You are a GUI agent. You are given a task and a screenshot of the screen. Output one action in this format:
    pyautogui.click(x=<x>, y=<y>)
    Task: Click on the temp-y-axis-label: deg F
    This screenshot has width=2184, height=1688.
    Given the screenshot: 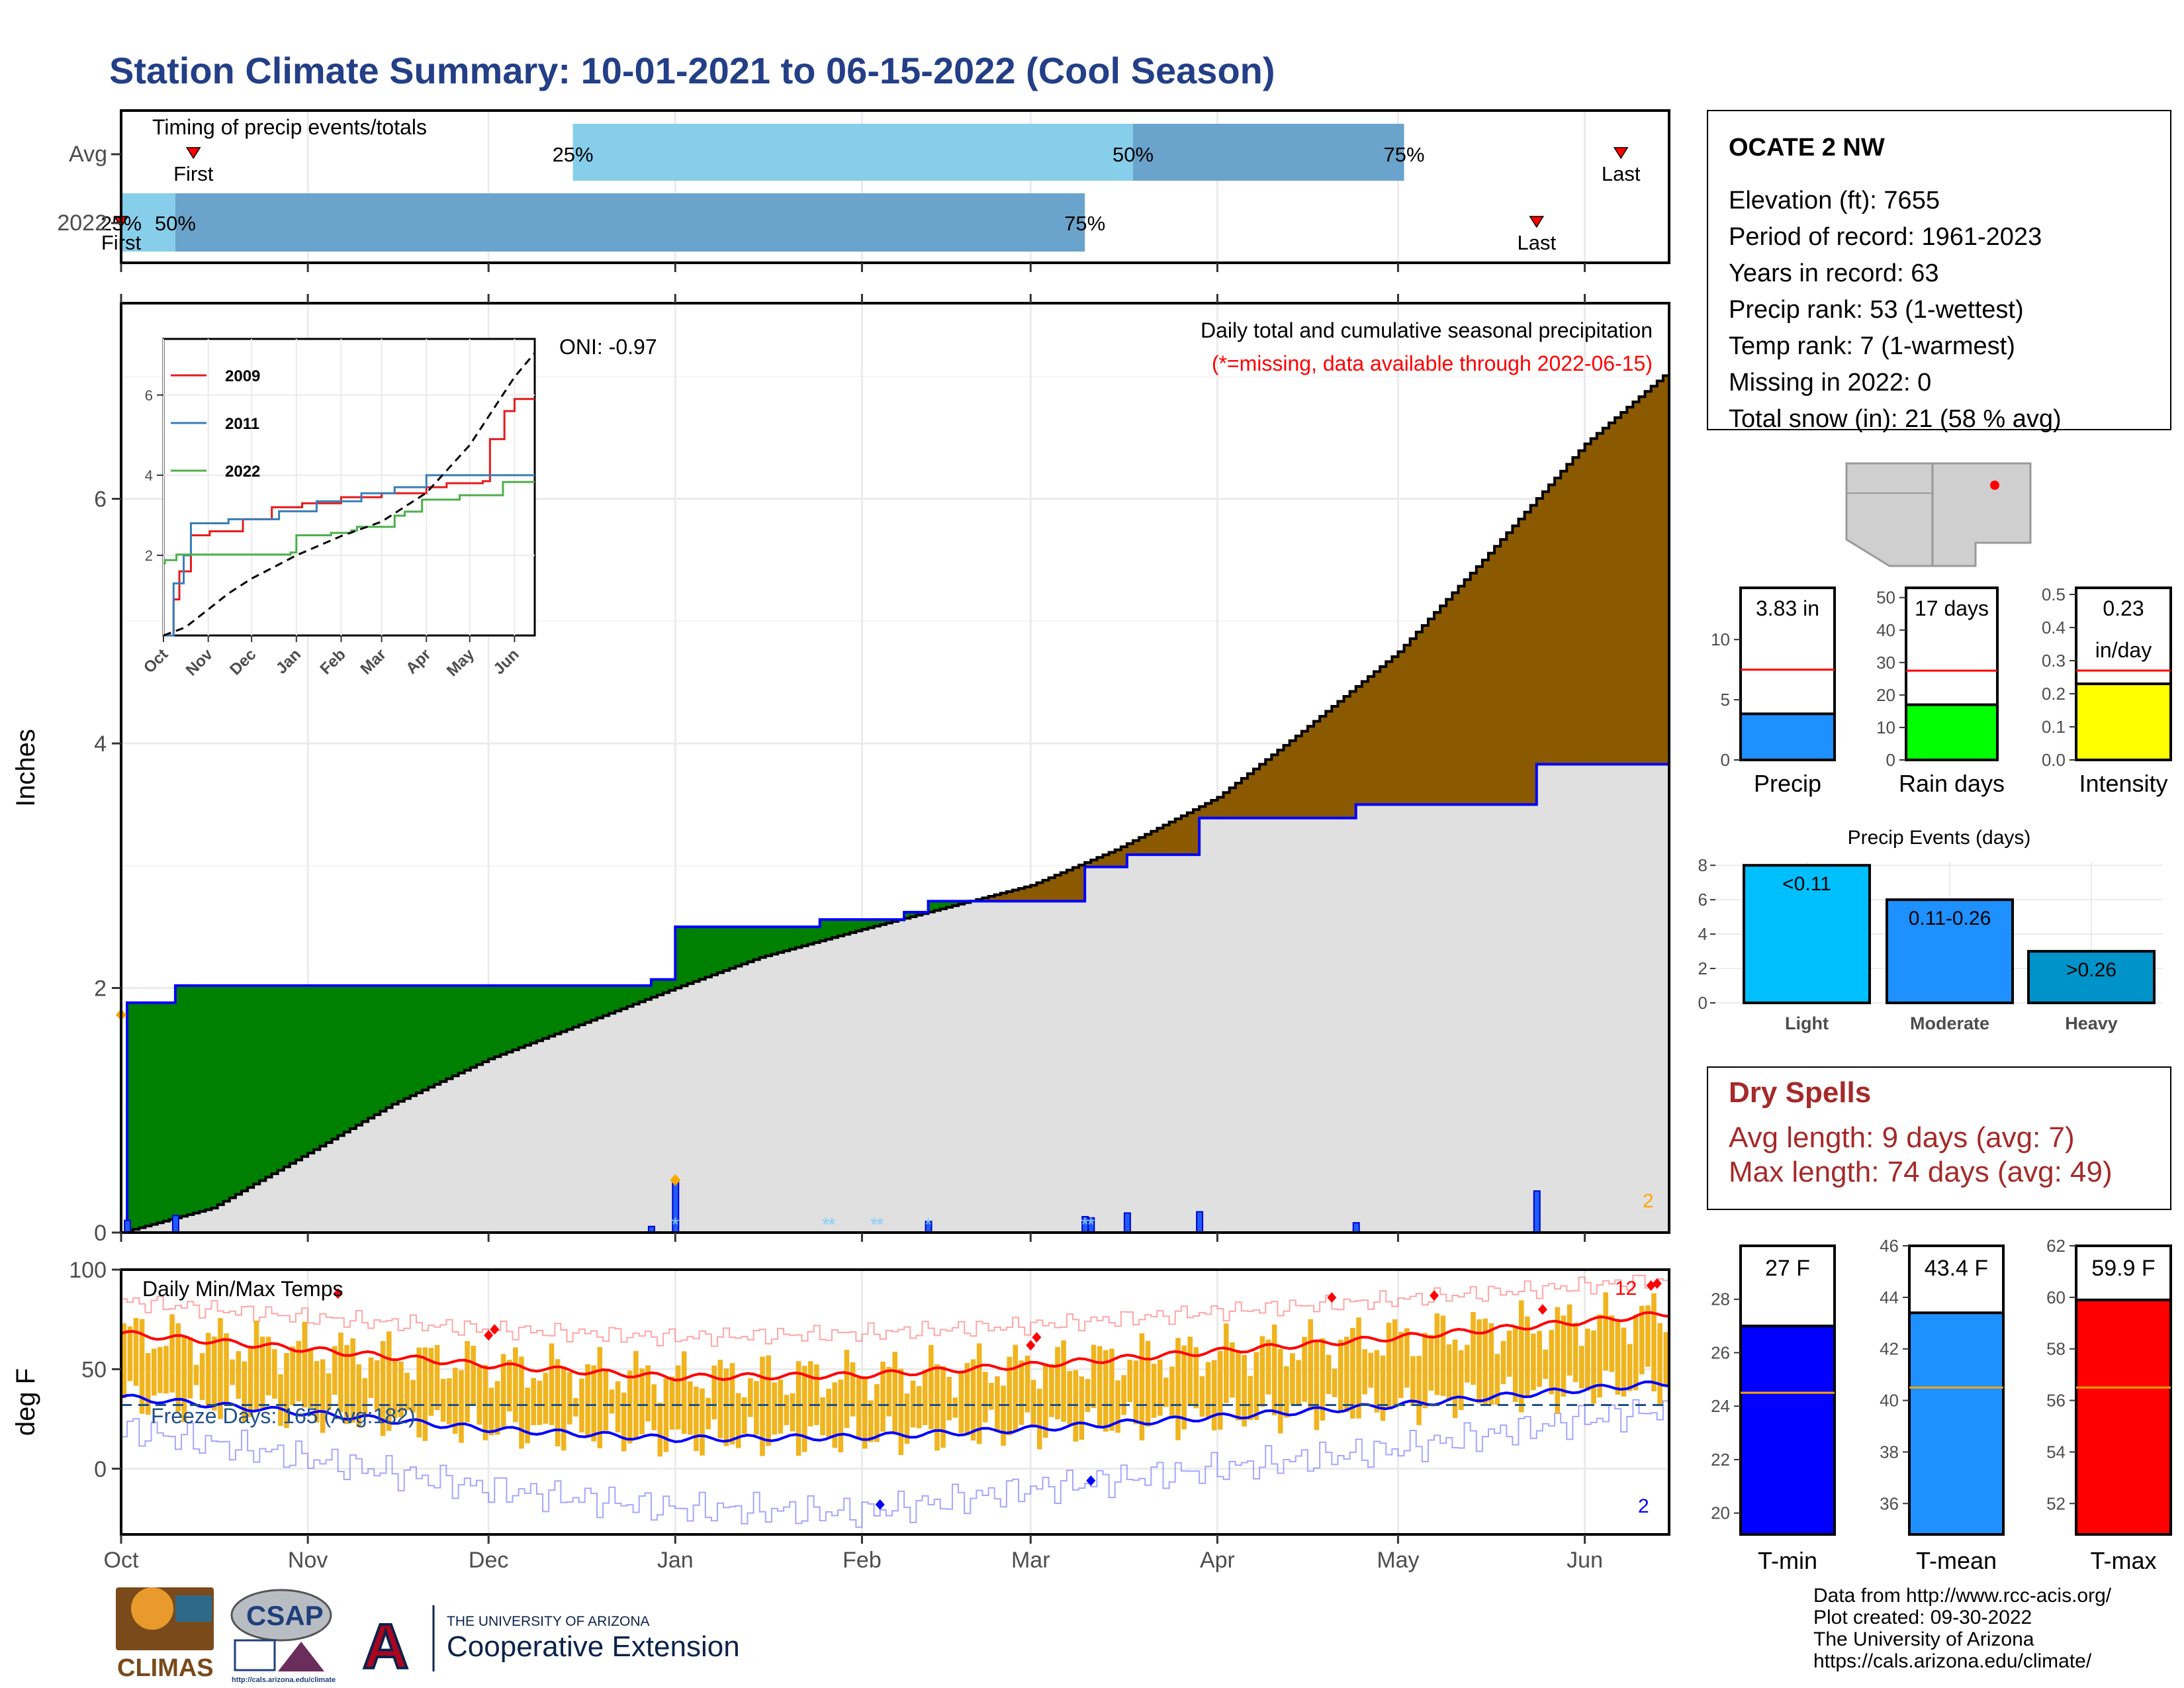 What is the action you would take?
    pyautogui.click(x=26, y=1402)
    